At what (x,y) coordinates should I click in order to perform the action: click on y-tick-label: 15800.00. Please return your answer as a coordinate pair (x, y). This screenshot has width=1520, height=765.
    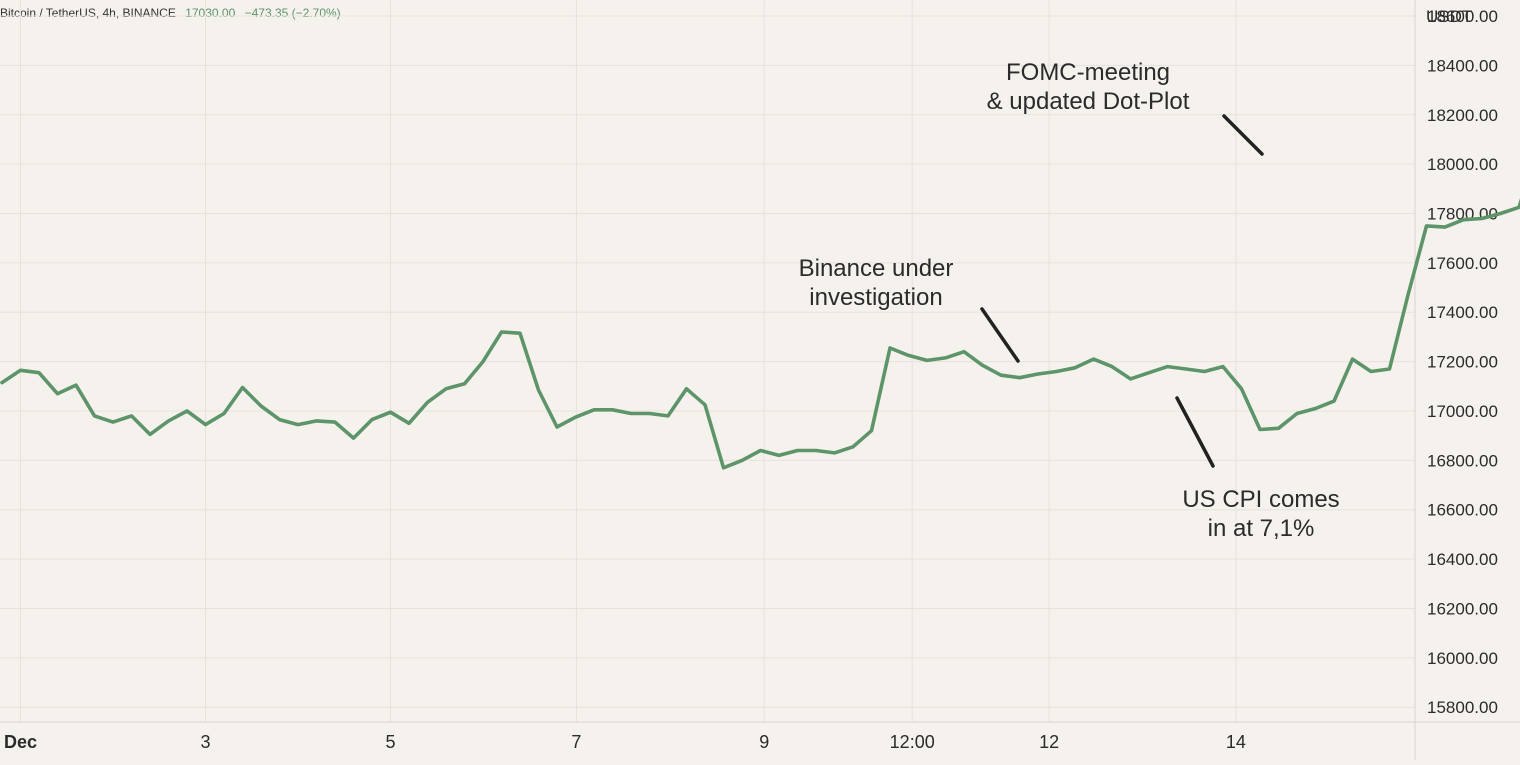
    Looking at the image, I should click on (1462, 707).